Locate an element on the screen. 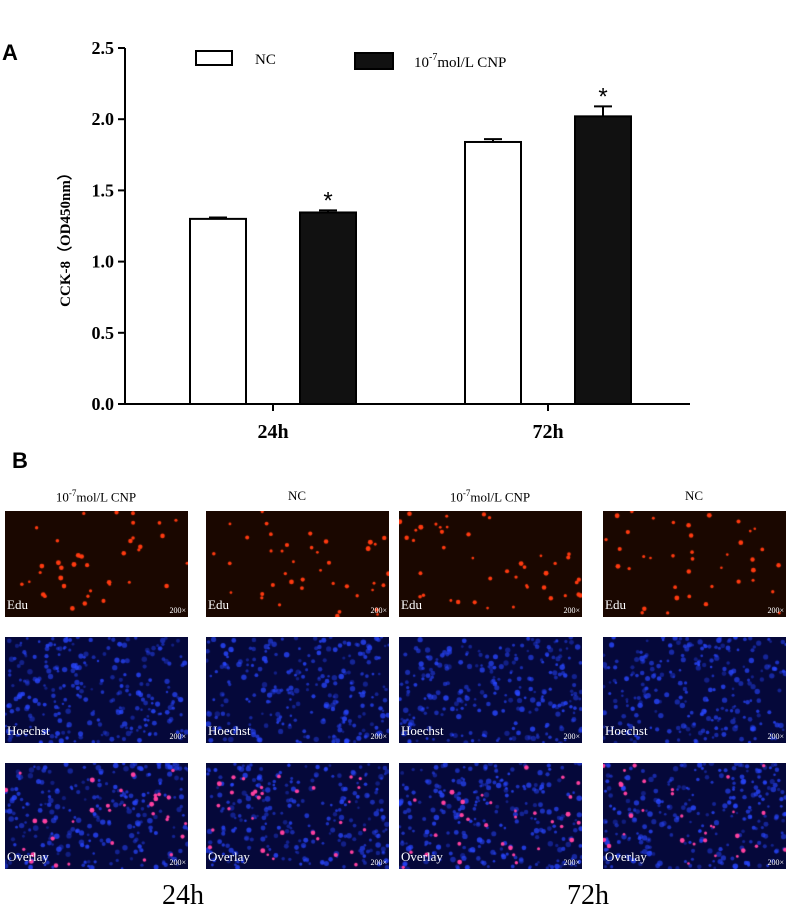 This screenshot has width=788, height=912. x-tick-label: 72h is located at coordinates (547, 432).